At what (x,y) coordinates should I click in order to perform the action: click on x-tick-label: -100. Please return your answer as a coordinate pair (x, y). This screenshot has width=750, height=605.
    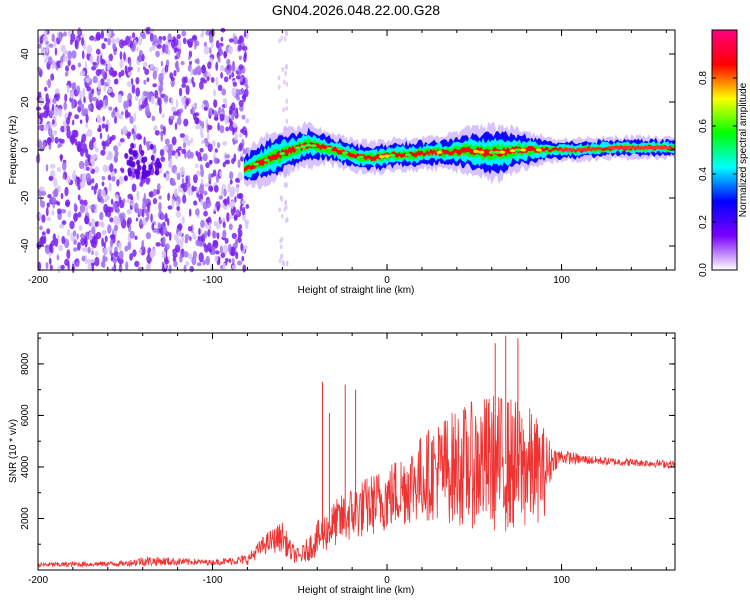
    Looking at the image, I should click on (213, 580).